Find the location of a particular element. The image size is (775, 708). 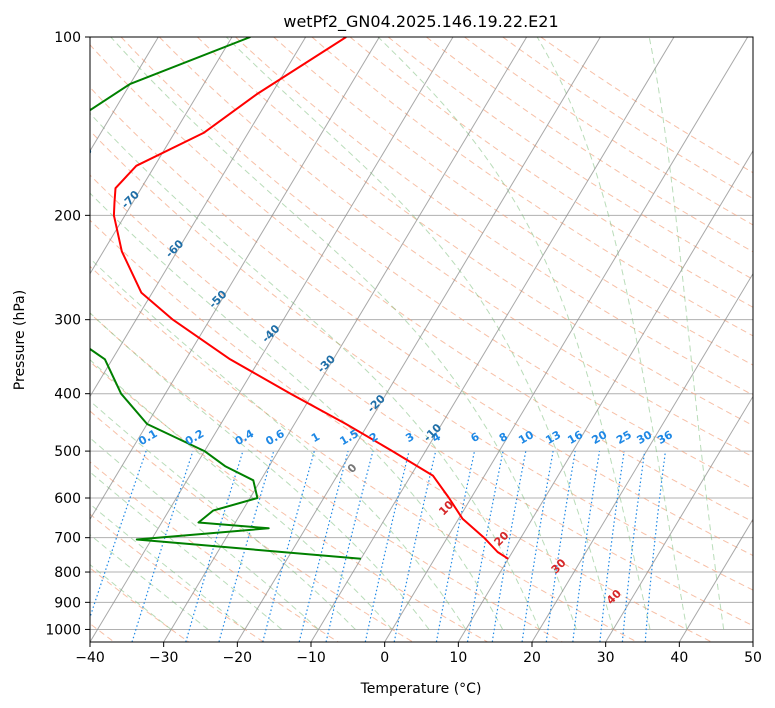

mixing-ratio-label: 25 is located at coordinates (624, 437).